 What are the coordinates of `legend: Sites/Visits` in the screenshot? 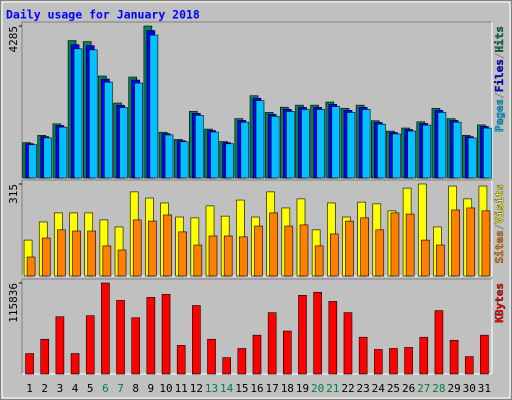 It's located at (499, 224).